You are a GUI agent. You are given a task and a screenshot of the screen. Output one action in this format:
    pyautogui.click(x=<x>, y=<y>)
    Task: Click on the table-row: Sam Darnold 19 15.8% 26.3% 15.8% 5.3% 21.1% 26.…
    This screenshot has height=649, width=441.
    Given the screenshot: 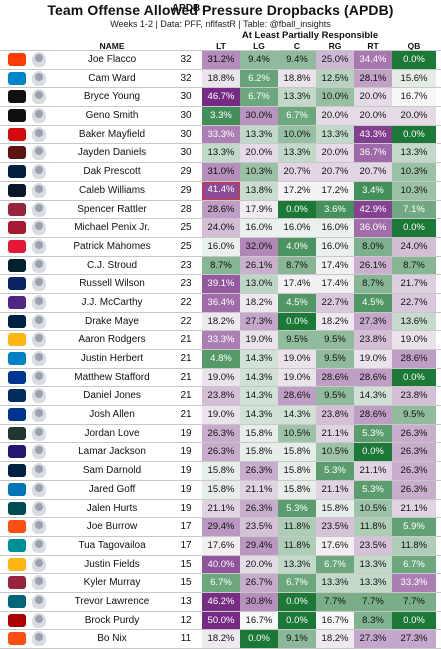 What is the action you would take?
    pyautogui.click(x=220, y=470)
    